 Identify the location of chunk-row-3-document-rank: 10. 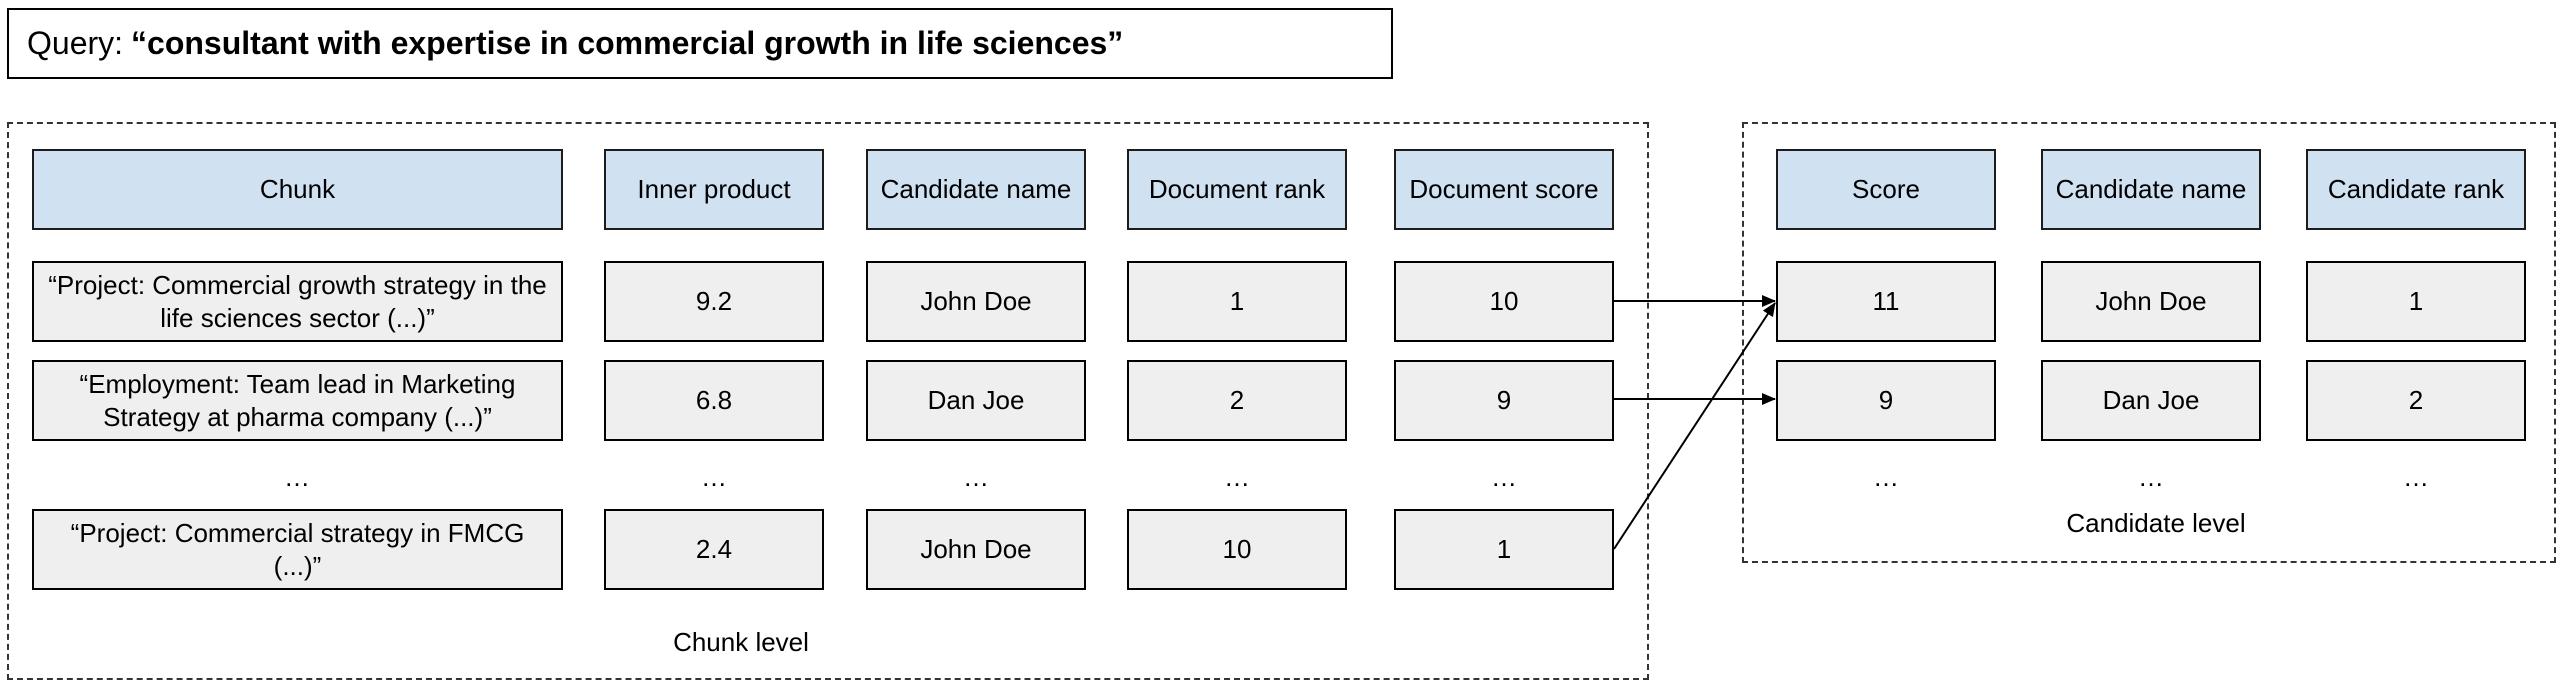
(1237, 549).